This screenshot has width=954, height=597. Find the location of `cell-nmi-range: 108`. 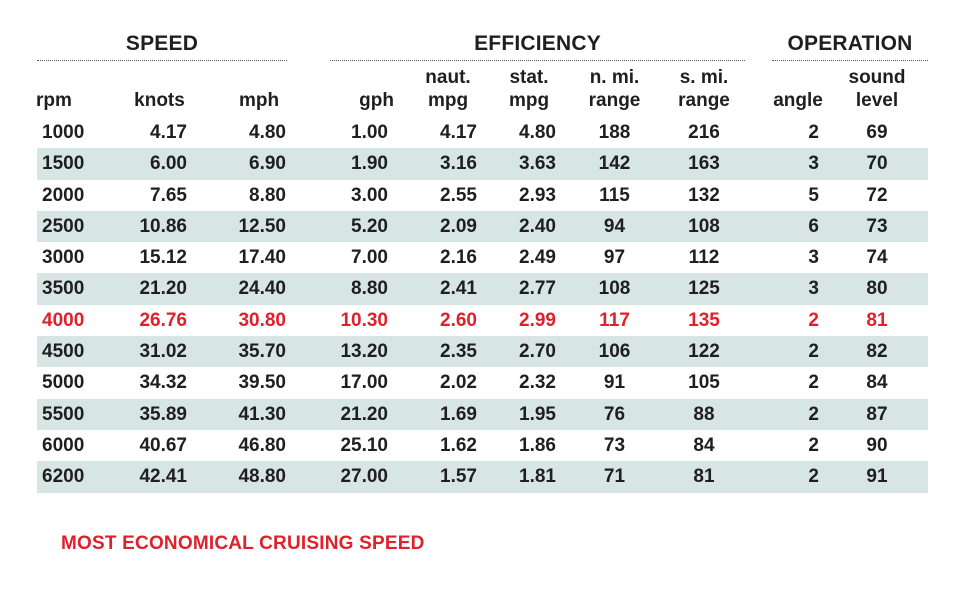

cell-nmi-range: 108 is located at coordinates (614, 289).